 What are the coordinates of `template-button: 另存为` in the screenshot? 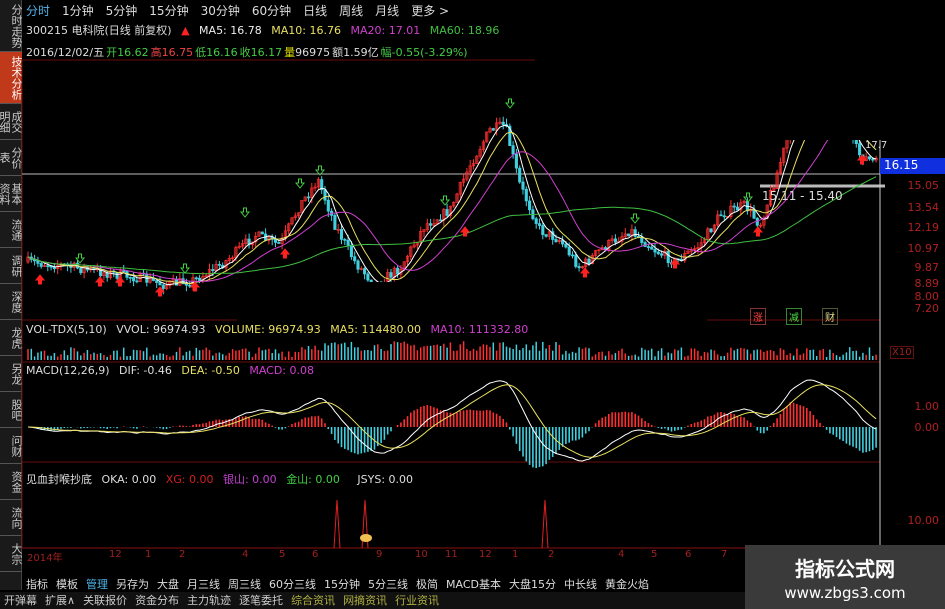 It's located at (132, 584).